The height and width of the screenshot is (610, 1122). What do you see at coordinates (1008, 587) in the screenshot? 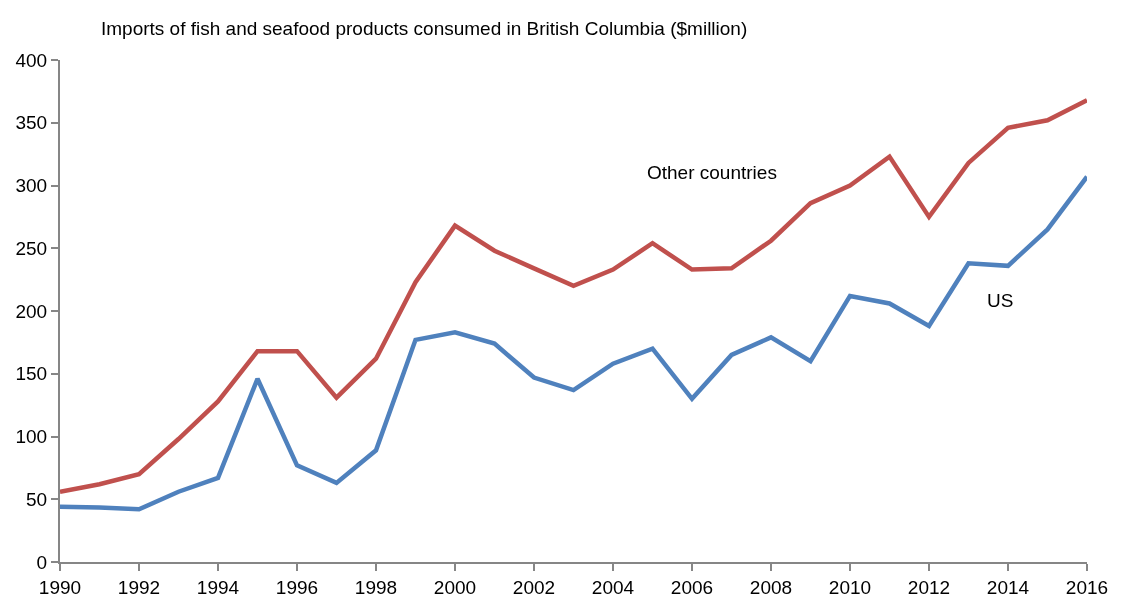
I see `x-tick-label: 2014` at bounding box center [1008, 587].